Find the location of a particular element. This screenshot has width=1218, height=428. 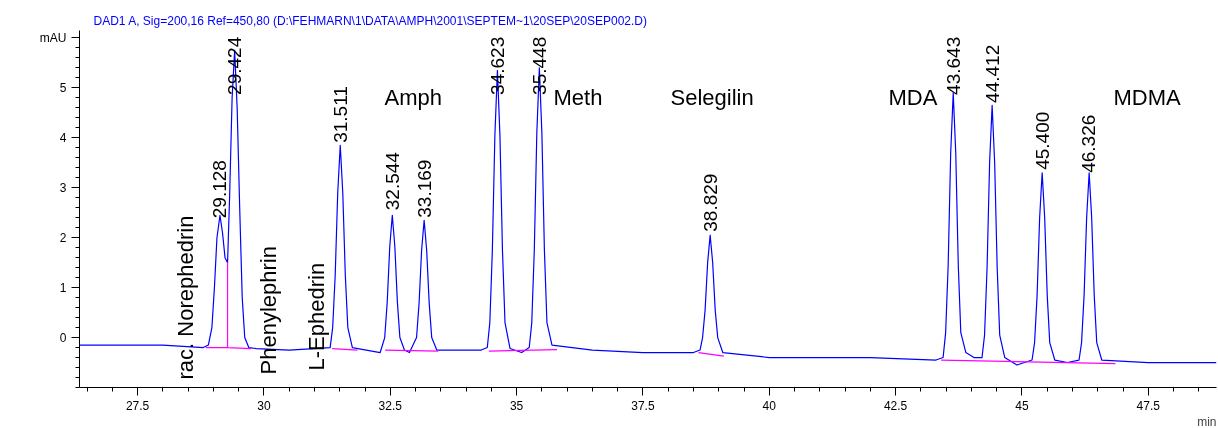

annotation: rac. Norephedrin is located at coordinates (185, 297).